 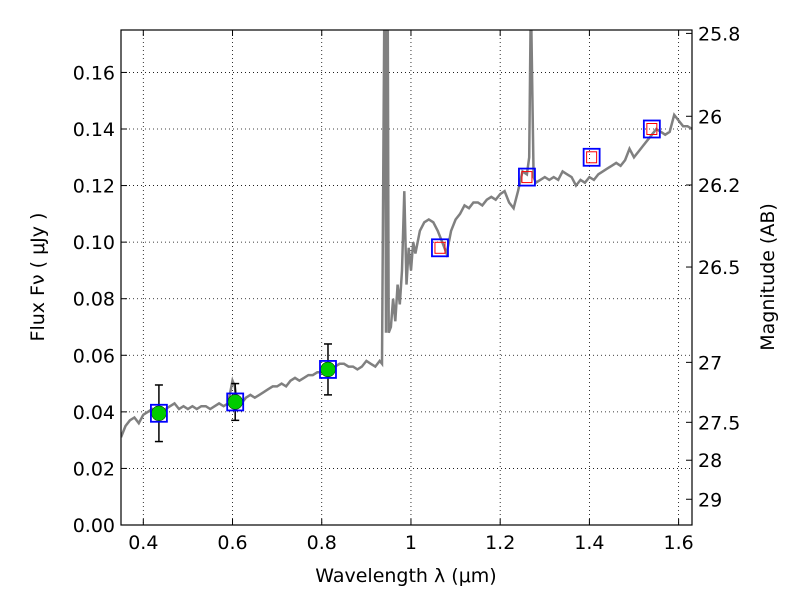 I want to click on y-tick-label: 0.02, so click(x=94, y=469).